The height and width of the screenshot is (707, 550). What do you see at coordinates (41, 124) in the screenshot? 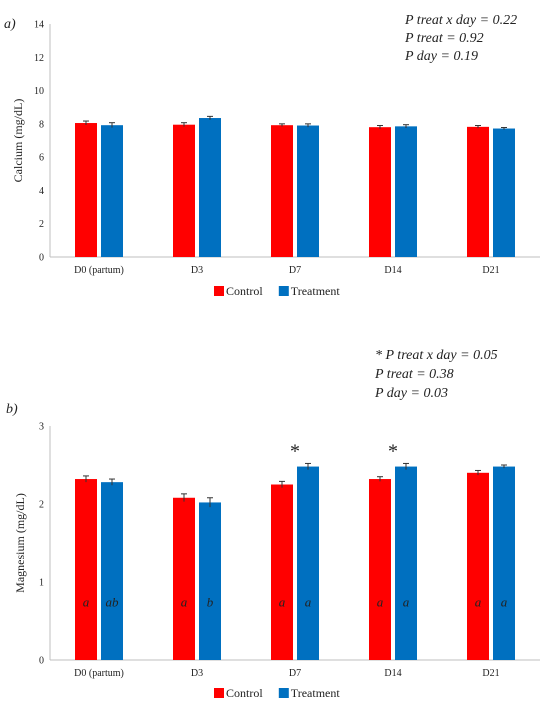
I see `y-tick-label: 8` at bounding box center [41, 124].